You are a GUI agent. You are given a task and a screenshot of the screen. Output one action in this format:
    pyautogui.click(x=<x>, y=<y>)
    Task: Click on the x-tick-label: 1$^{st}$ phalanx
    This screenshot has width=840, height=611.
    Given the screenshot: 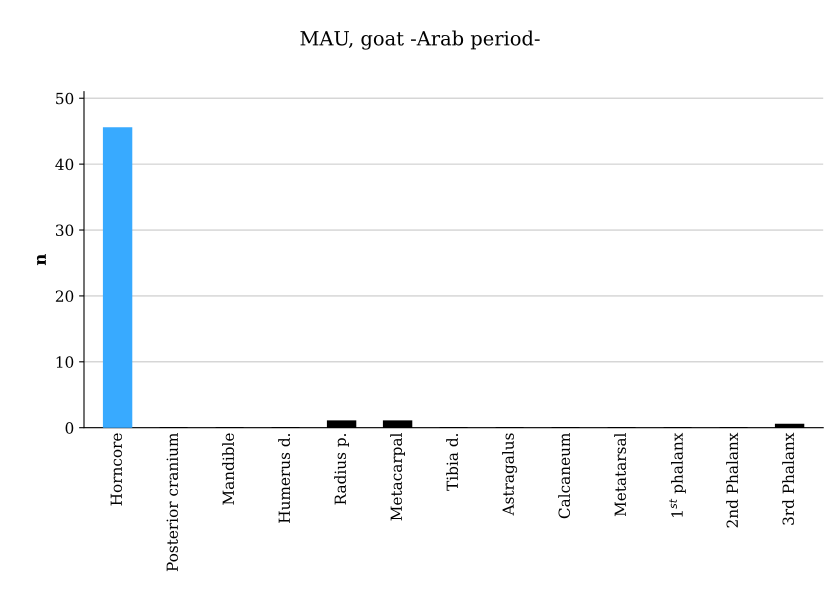 What is the action you would take?
    pyautogui.click(x=677, y=474)
    